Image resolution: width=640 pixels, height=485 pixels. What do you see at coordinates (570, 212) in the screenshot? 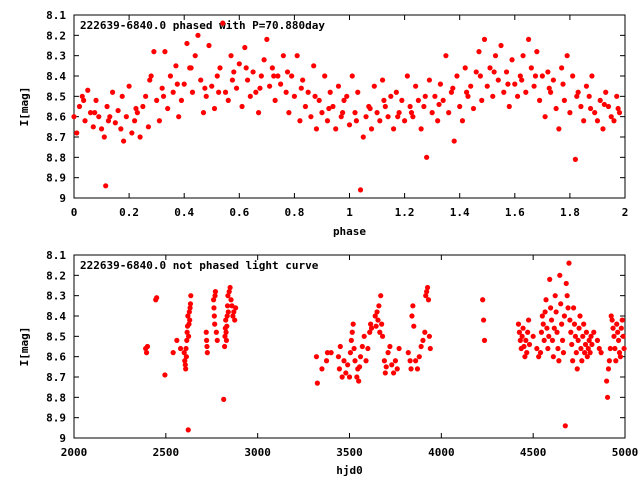
I see `x-tick-label: 1.8` at bounding box center [570, 212].